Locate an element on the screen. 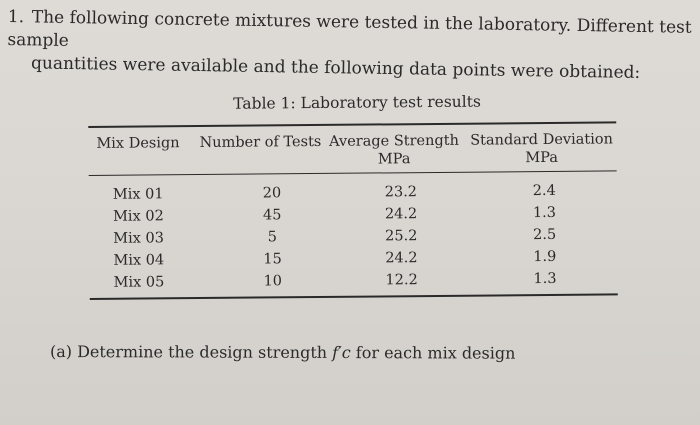  header-average-strength: Average Strength is located at coordinates (394, 141).